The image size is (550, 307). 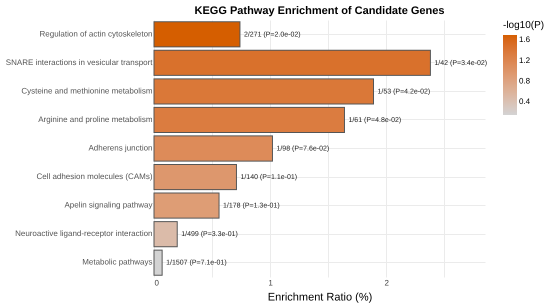 What do you see at coordinates (525, 81) in the screenshot?
I see `color-bar-label: 0.8` at bounding box center [525, 81].